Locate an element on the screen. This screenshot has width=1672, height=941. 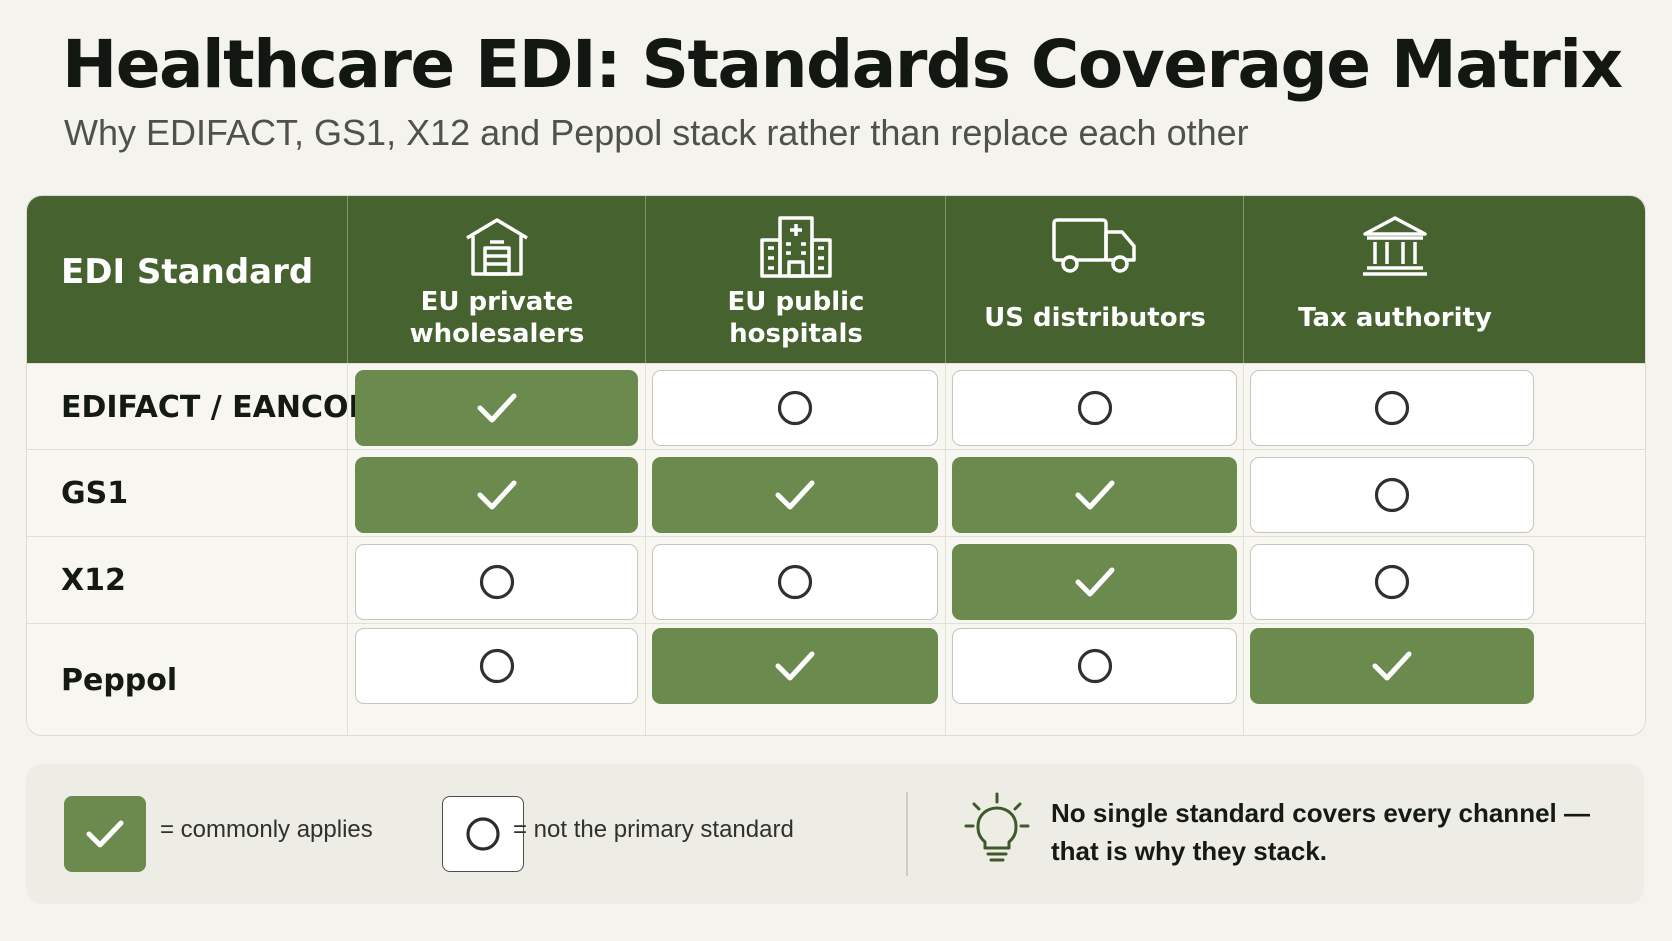
column-header-eu-public-hospitals: EU public hospitals is located at coordinates (795, 279).